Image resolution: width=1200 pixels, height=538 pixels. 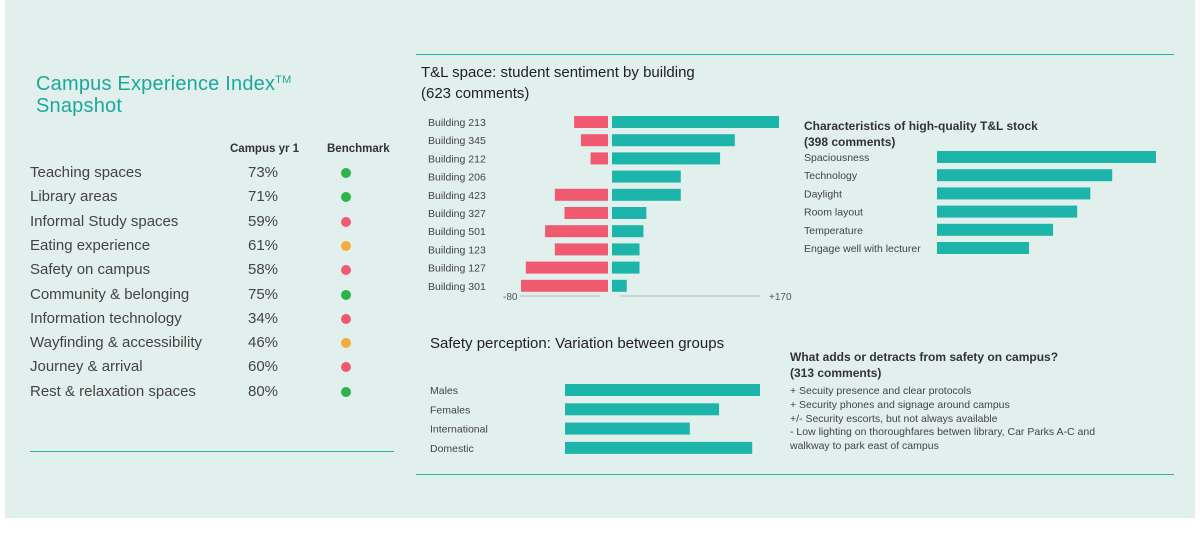 I want to click on column-header-benchmark: Benchmark, so click(x=358, y=149).